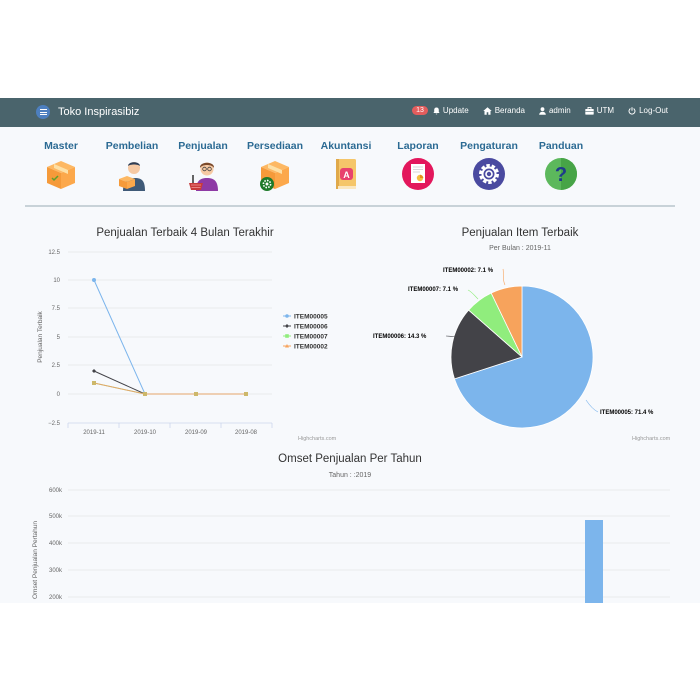 This screenshot has width=700, height=700. What do you see at coordinates (311, 317) in the screenshot?
I see `svg-text: ITEM00005` at bounding box center [311, 317].